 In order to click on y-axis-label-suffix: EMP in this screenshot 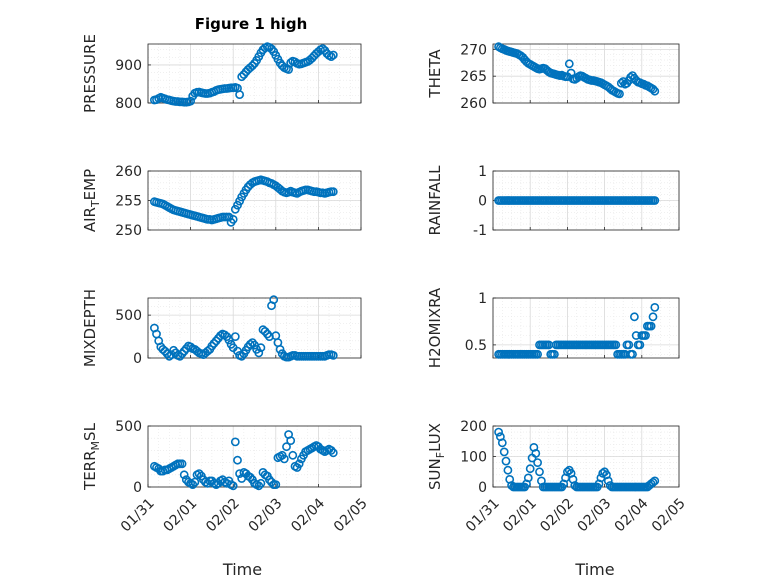, I will do `click(90, 184)`.